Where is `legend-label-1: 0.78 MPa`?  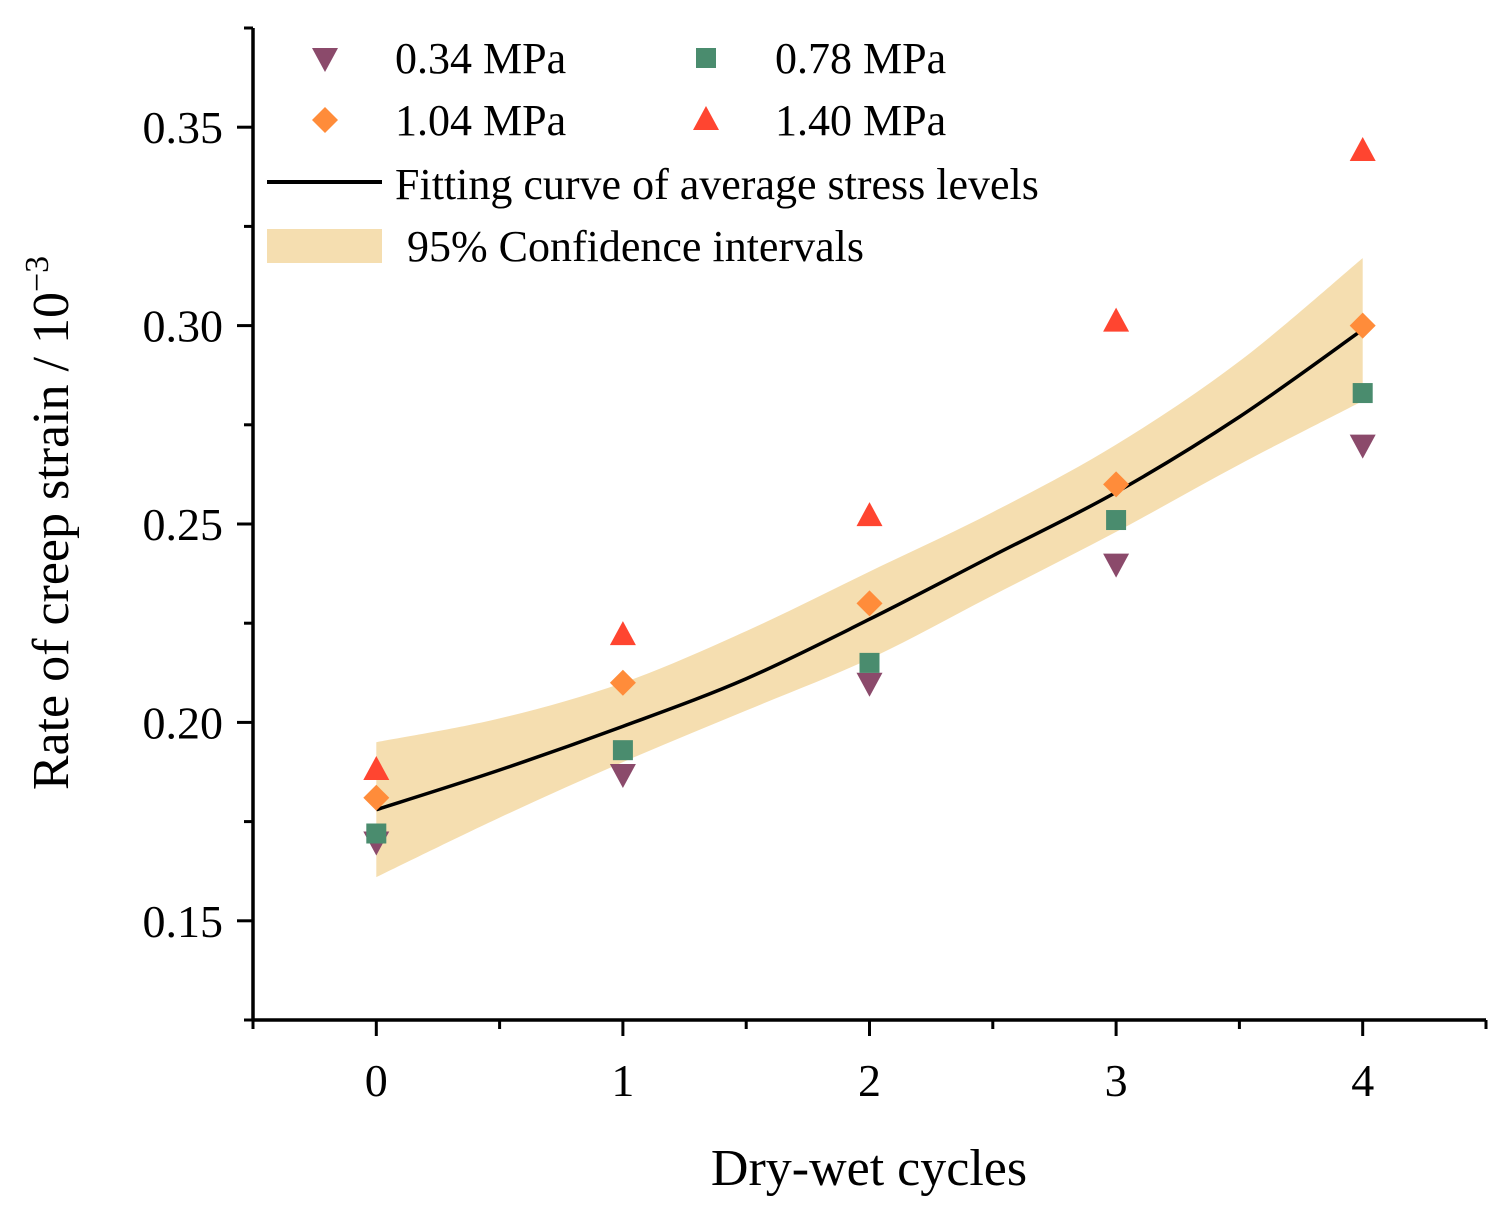
legend-label-1: 0.78 MPa is located at coordinates (860, 58).